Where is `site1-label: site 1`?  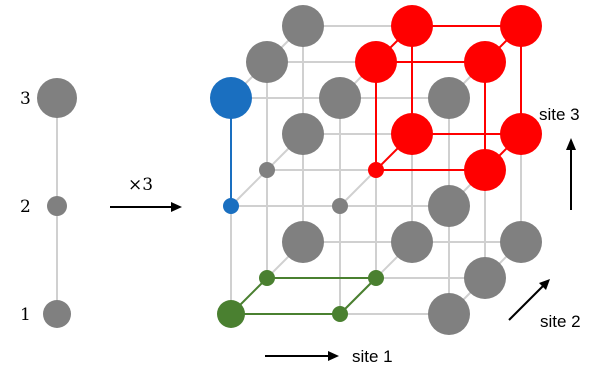 site1-label: site 1 is located at coordinates (372, 356).